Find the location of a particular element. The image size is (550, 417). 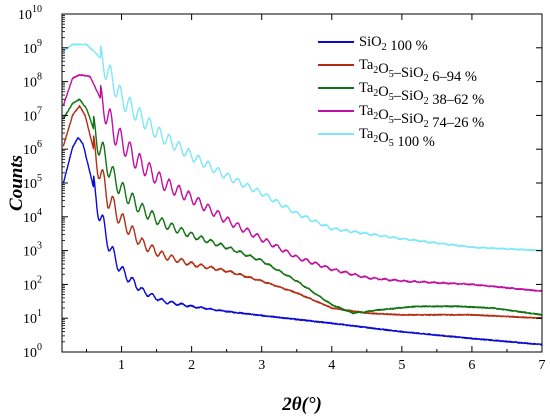

legend-label: Ta2O5 100 % is located at coordinates (397, 138).